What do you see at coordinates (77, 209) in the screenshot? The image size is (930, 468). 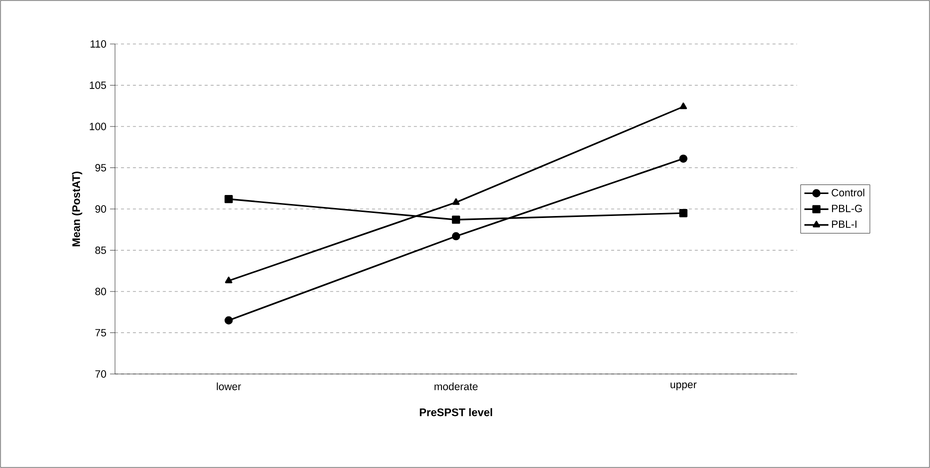 I see `y-axis-title: Mean (PostAT)` at bounding box center [77, 209].